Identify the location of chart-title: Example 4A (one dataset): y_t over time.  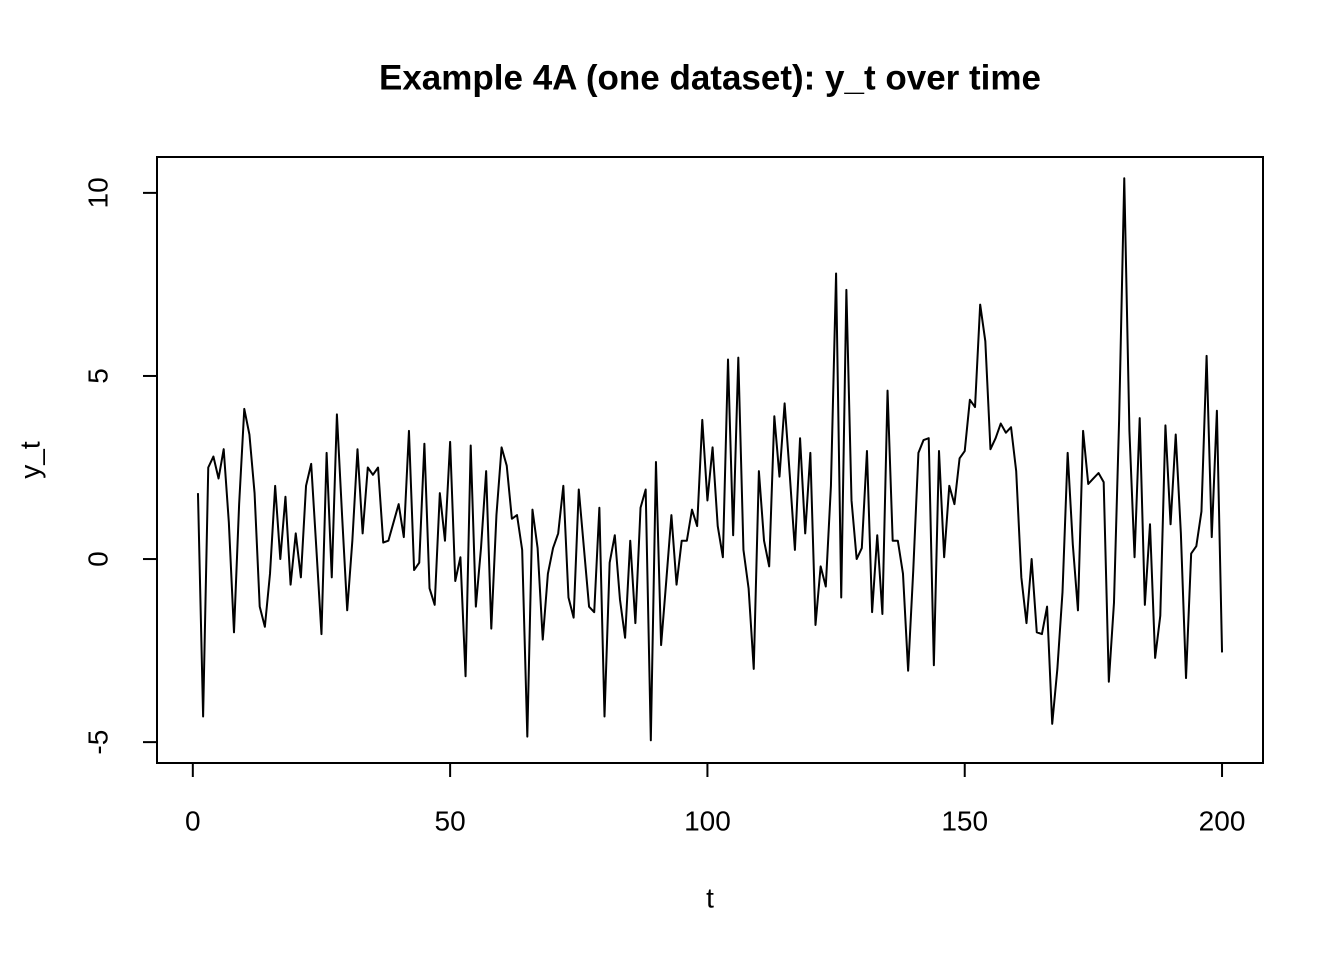
(710, 77).